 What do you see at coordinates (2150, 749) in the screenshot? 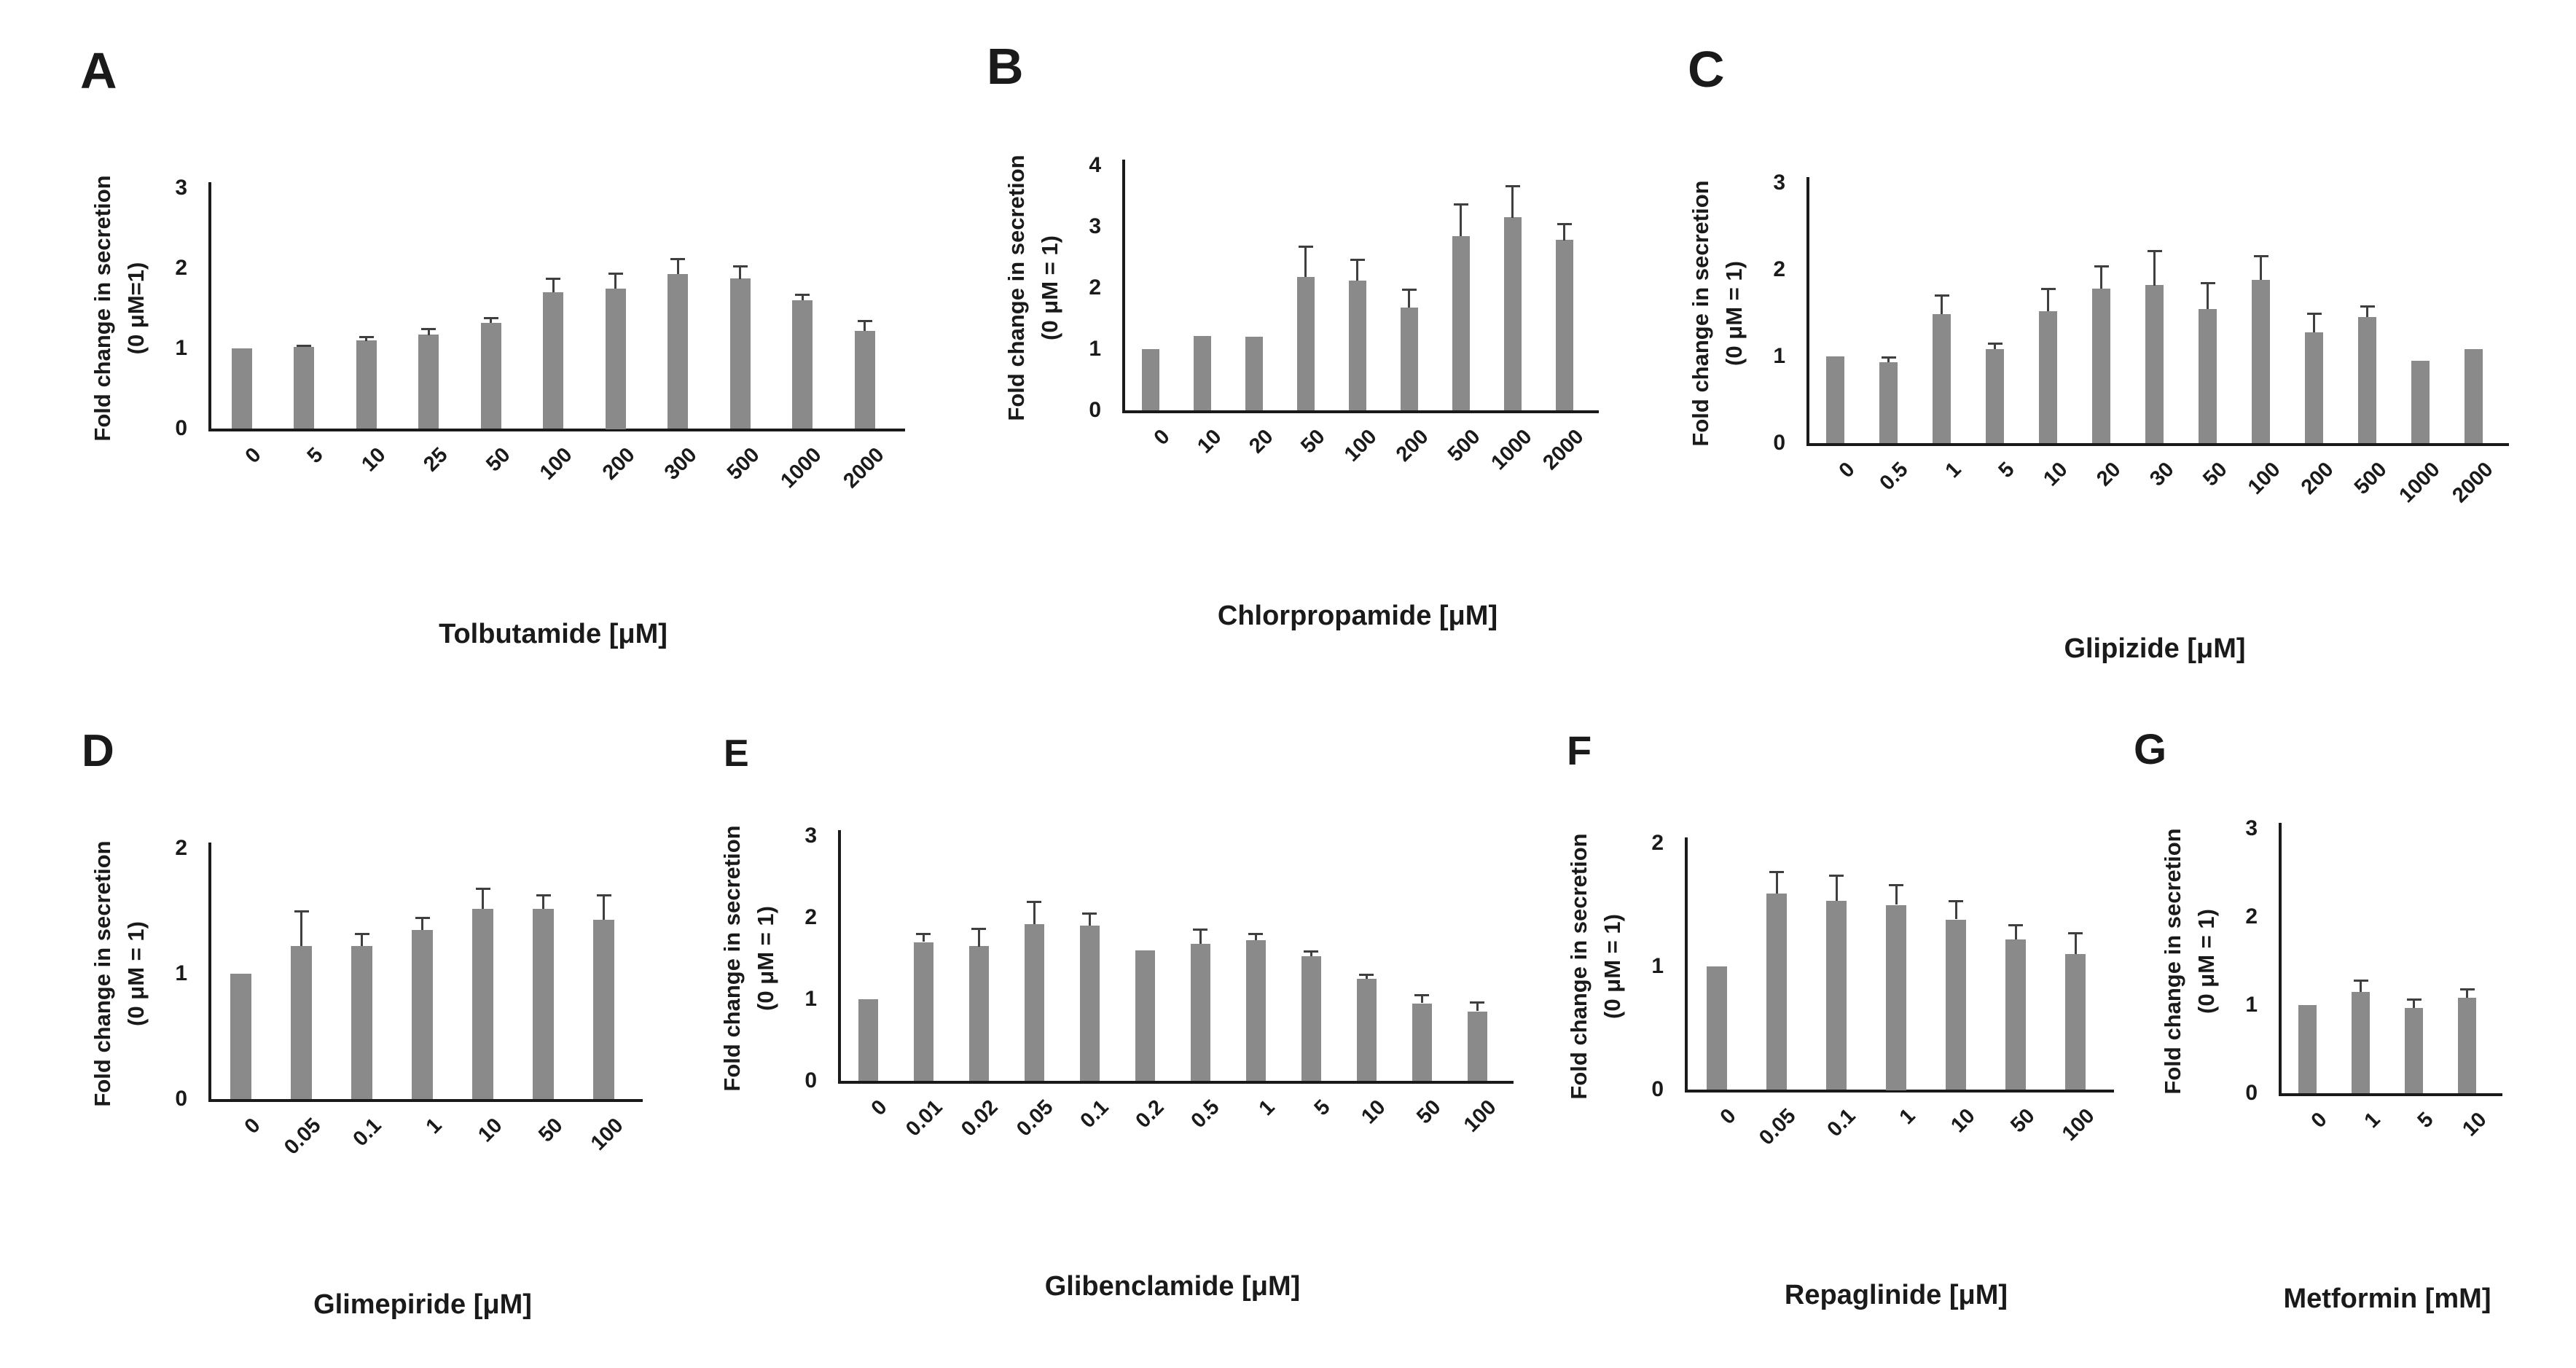
I see `panel-letter: G` at bounding box center [2150, 749].